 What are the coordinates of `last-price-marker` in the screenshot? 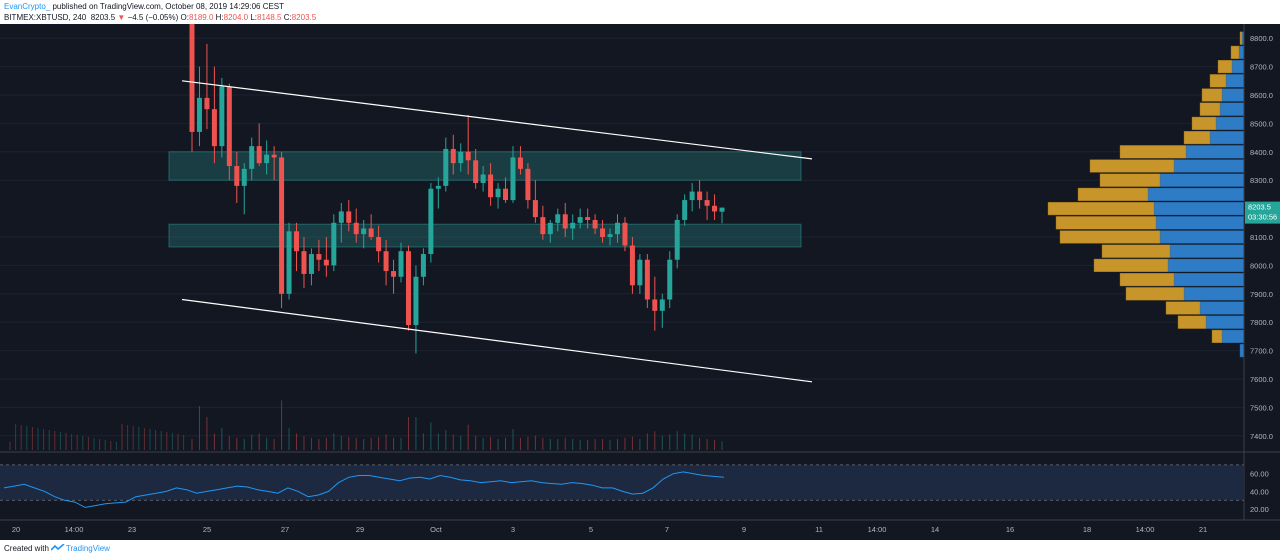 It's located at (1262, 212).